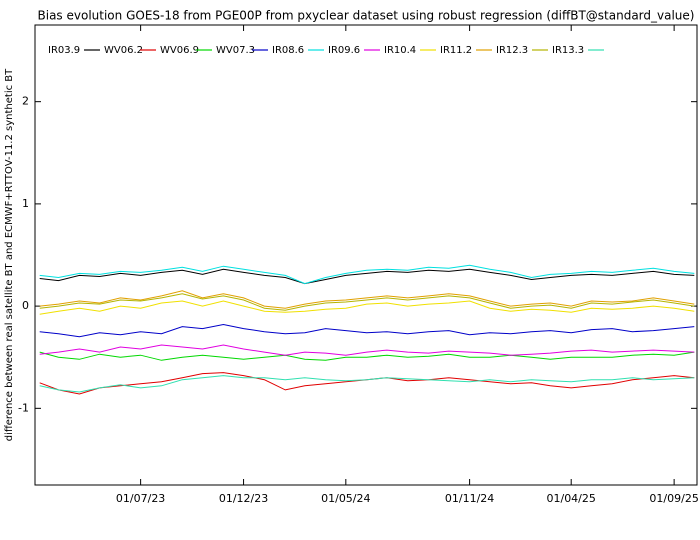 The image size is (700, 540). Describe the element at coordinates (568, 50) in the screenshot. I see `legend-label: IR13.3` at that location.